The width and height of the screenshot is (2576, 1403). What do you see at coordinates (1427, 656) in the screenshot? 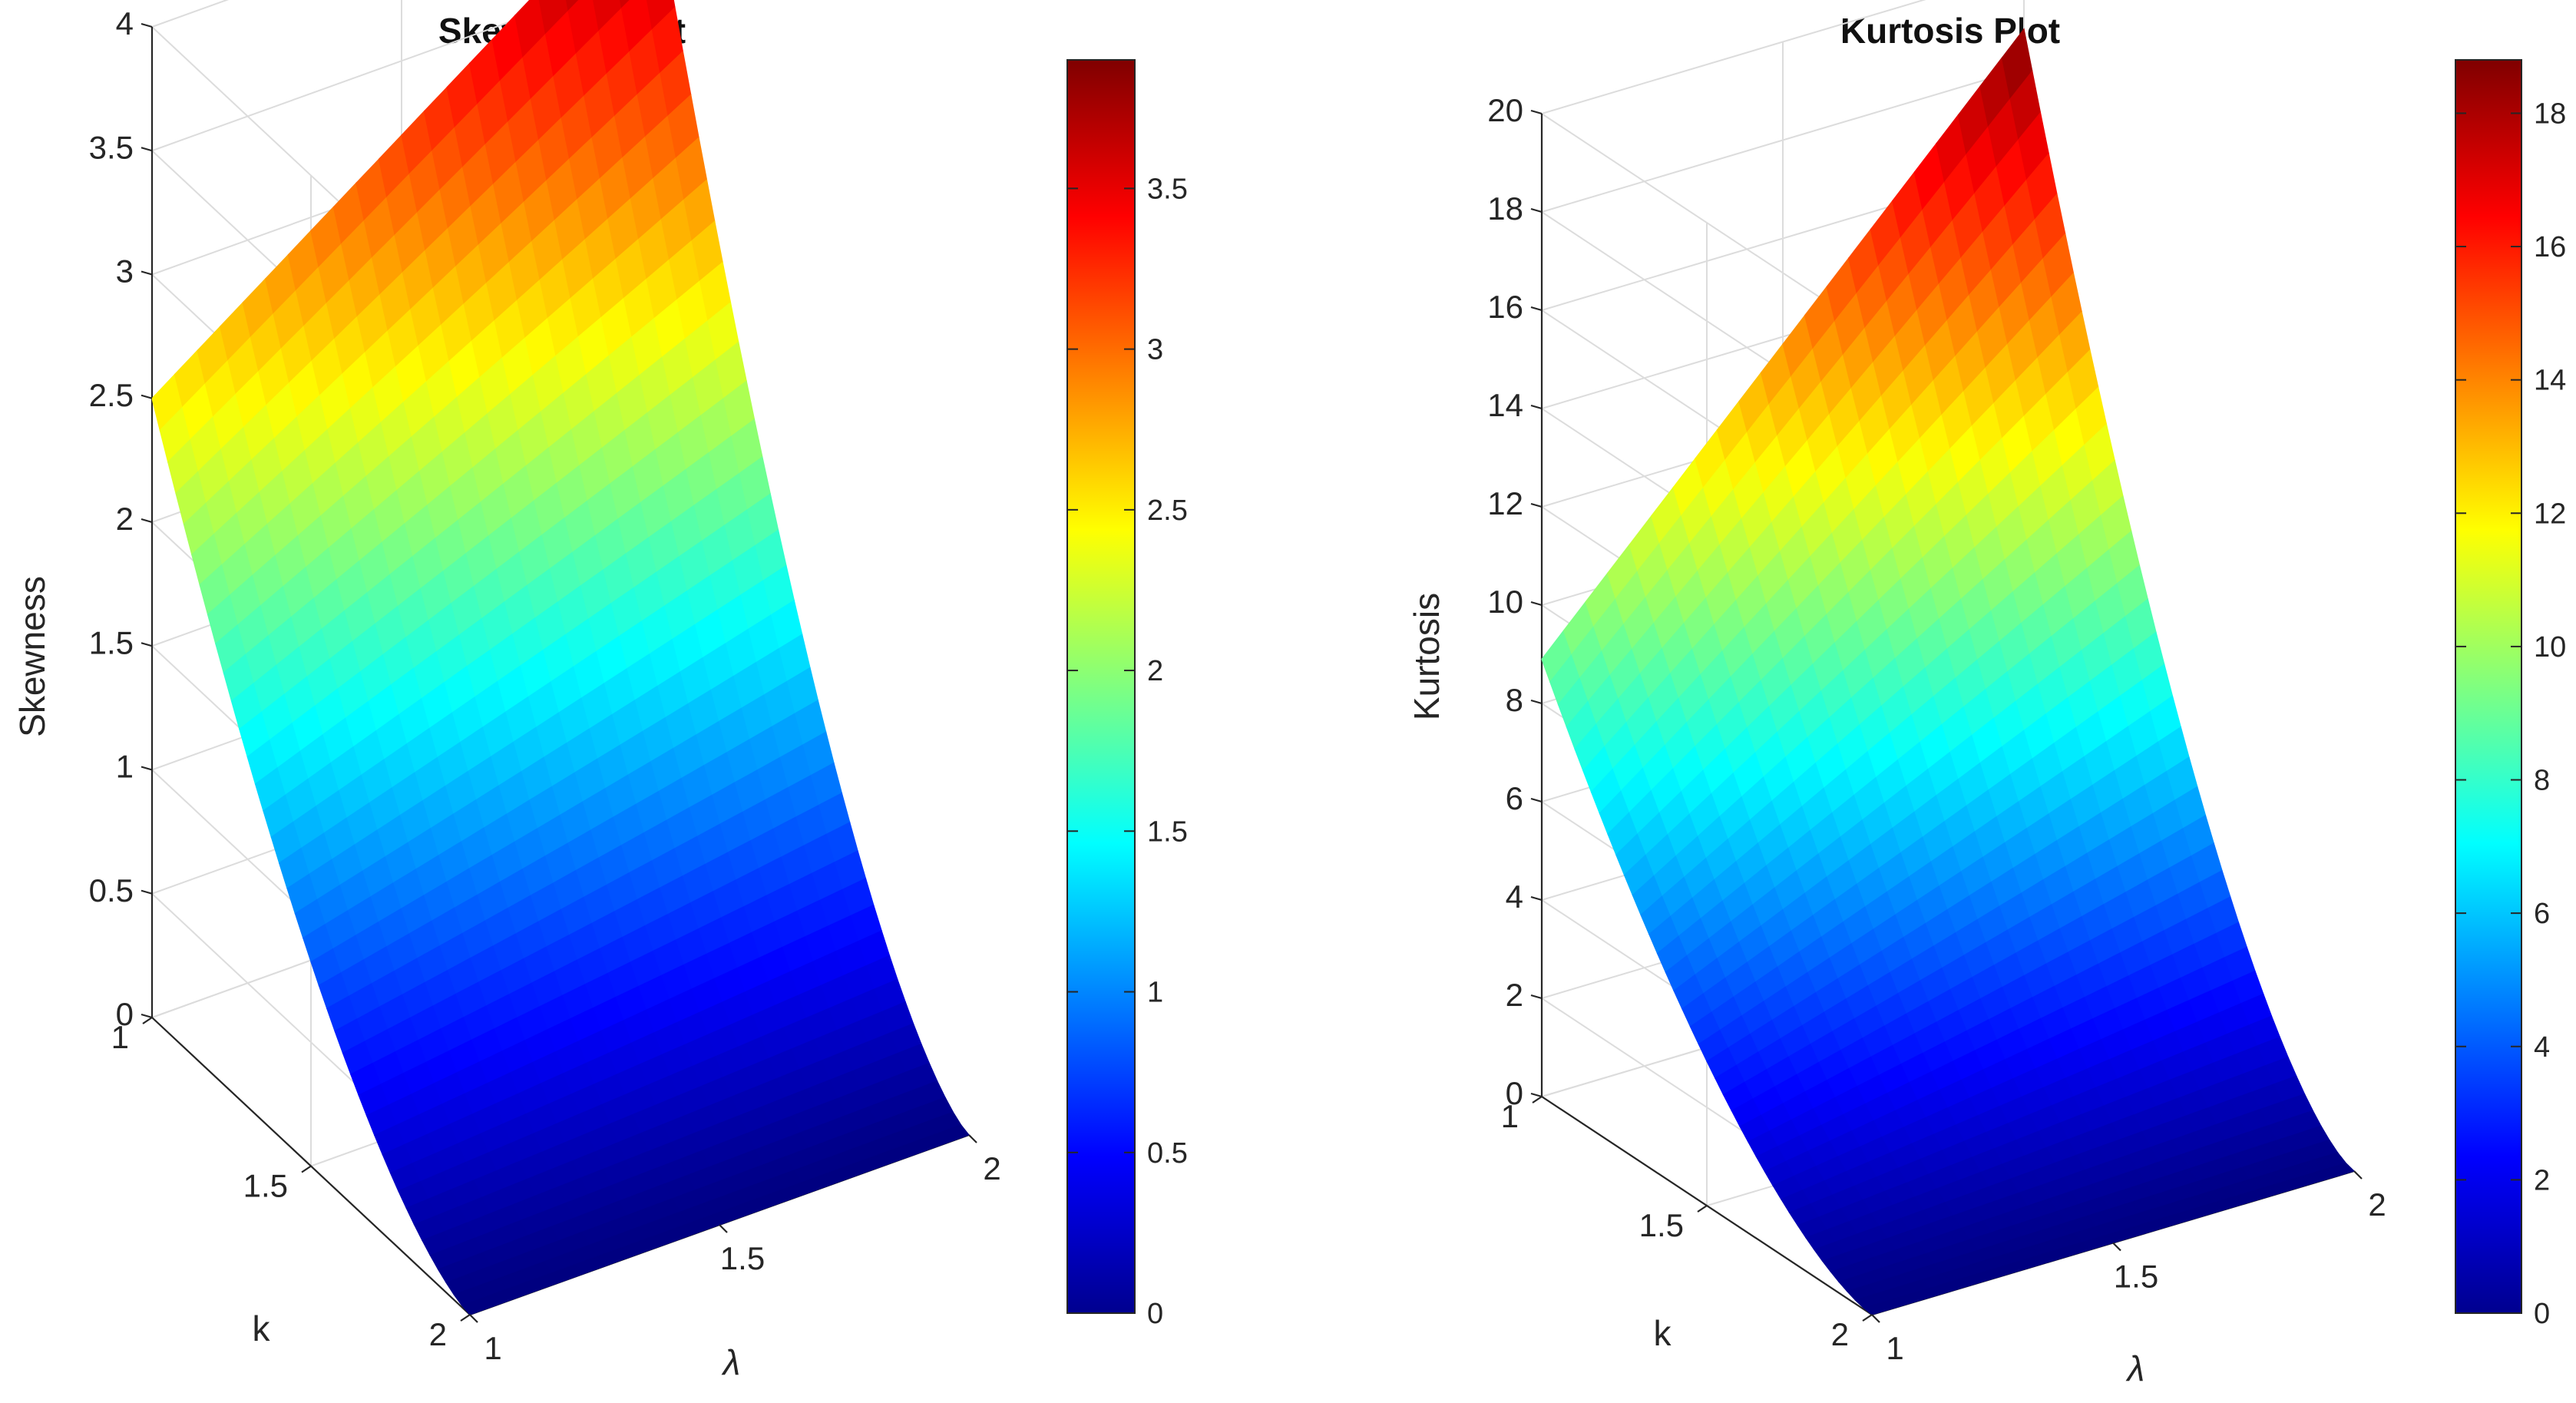
I see `z-axis-label: Kurtosis` at bounding box center [1427, 656].